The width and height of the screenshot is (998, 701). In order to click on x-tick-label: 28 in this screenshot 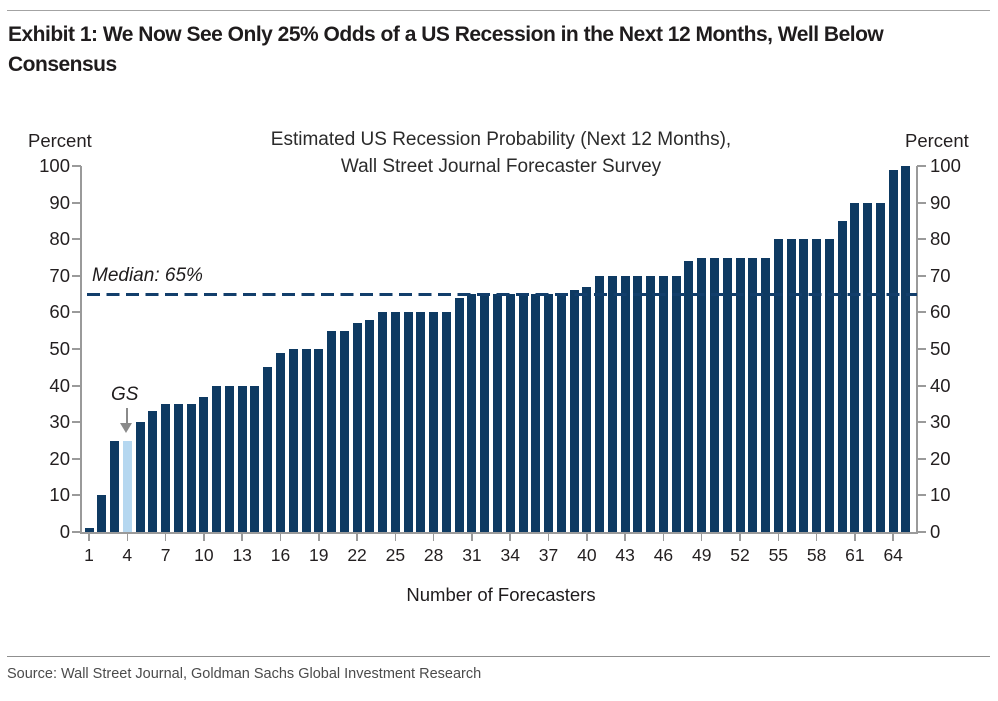, I will do `click(433, 555)`.